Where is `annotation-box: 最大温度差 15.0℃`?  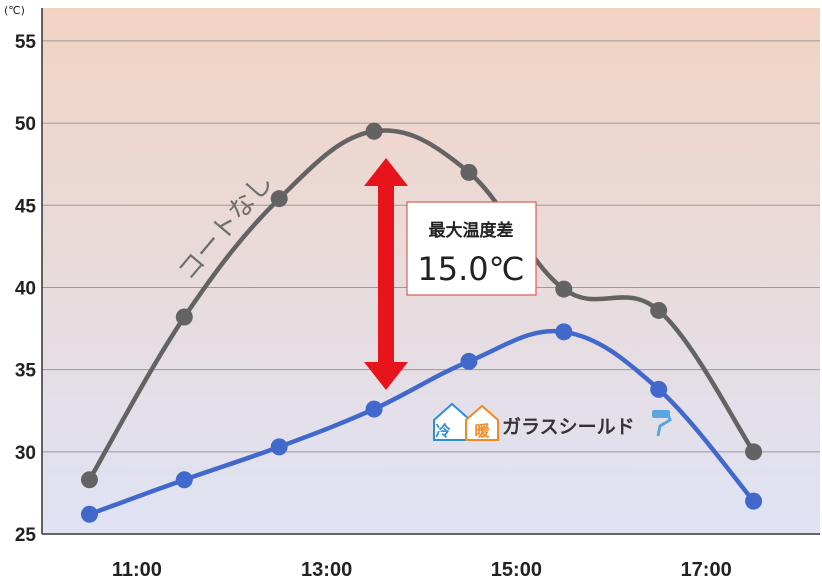
annotation-box: 最大温度差 15.0℃ is located at coordinates (471, 248).